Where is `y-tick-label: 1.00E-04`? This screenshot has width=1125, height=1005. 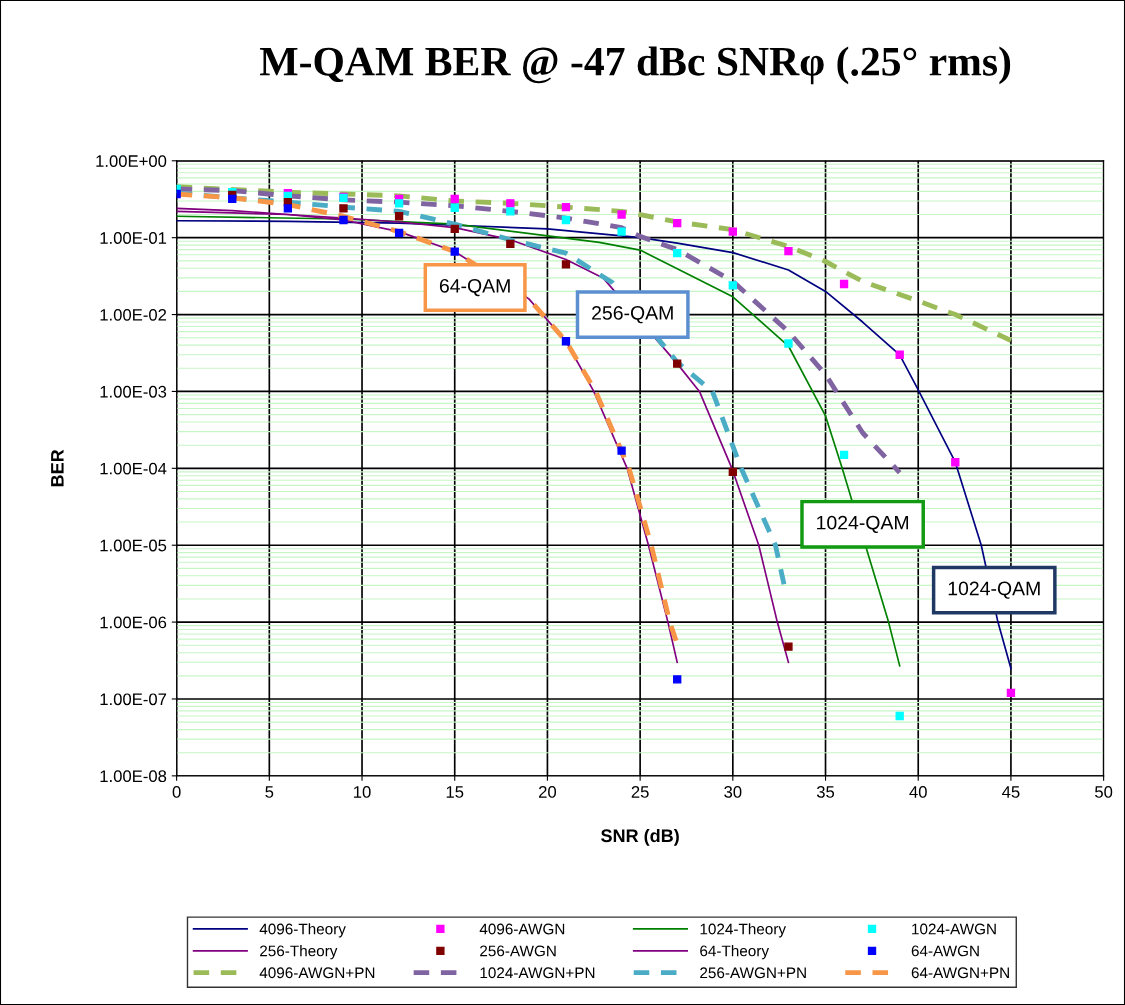 y-tick-label: 1.00E-04 is located at coordinates (133, 468).